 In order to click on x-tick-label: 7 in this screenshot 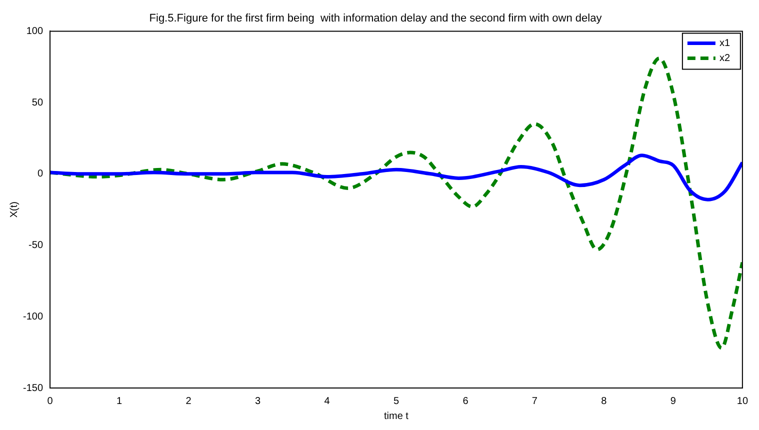, I will do `click(535, 401)`.